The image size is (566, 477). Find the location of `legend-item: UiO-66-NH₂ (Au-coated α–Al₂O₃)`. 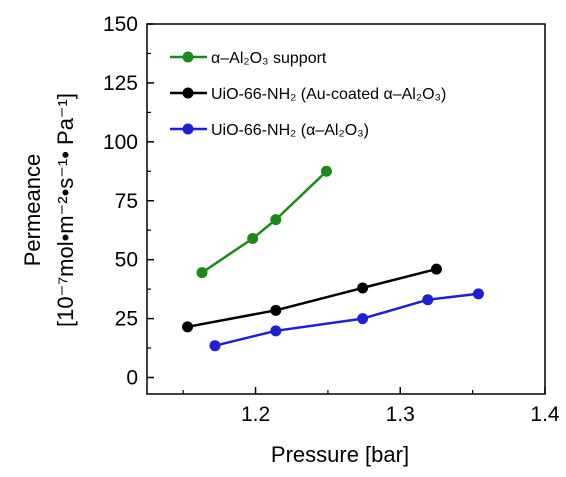

legend-item: UiO-66-NH₂ (Au-coated α–Al₂O₃) is located at coordinates (308, 94).